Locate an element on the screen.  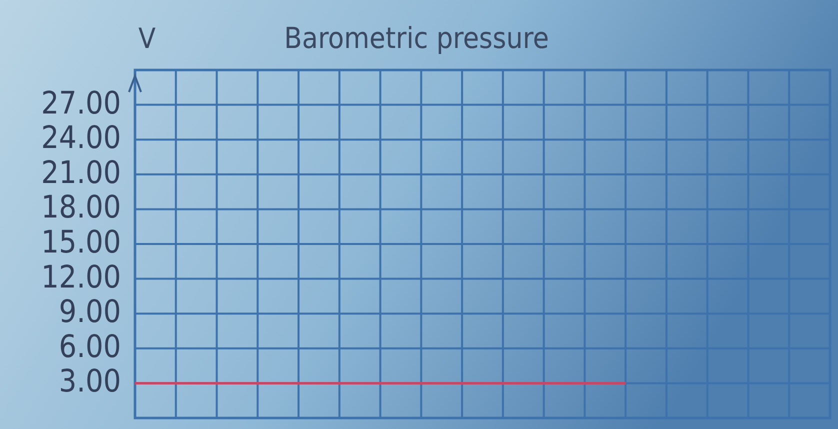
y-tick-label: 6.00 is located at coordinates (89, 346).